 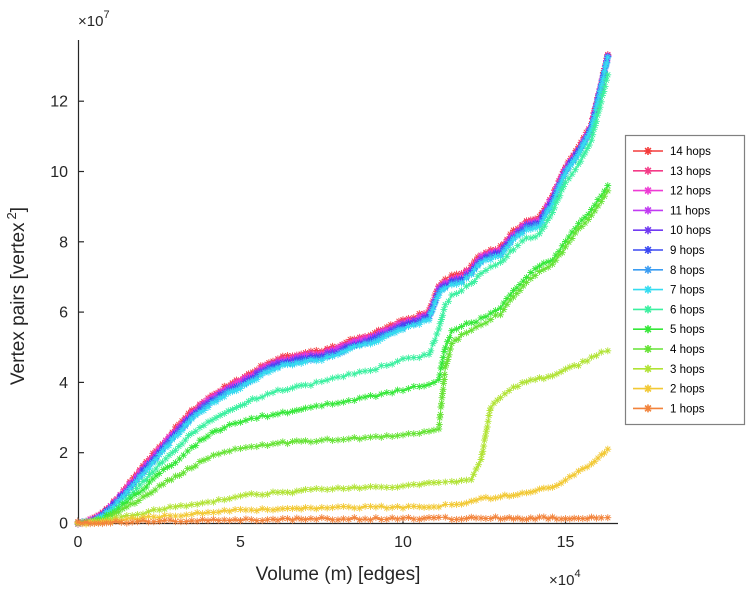 What do you see at coordinates (687, 251) in the screenshot?
I see `legend-label: 9 hops` at bounding box center [687, 251].